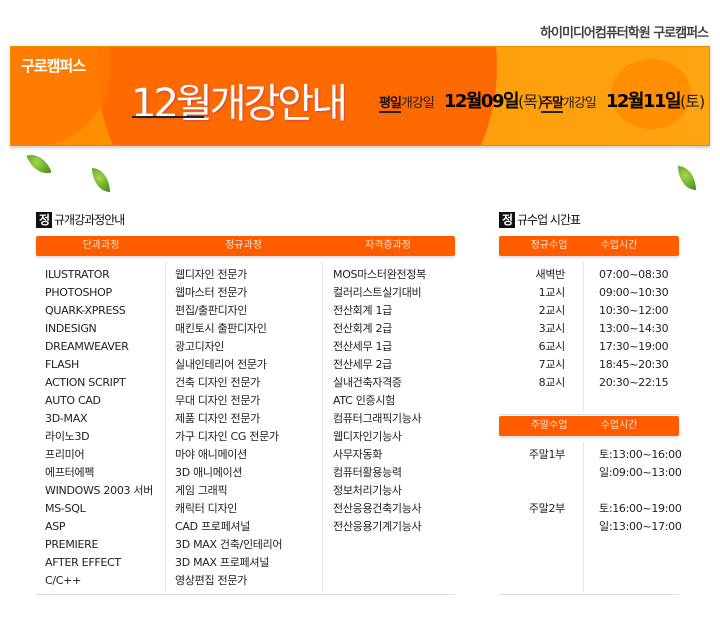 The image size is (720, 635). I want to click on course-item: 웹디자인 전문가, so click(211, 274).